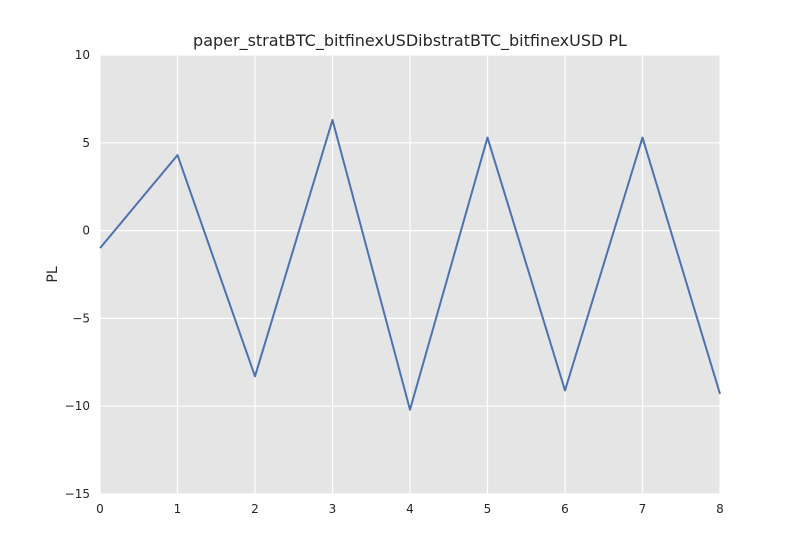 The image size is (800, 550). Describe the element at coordinates (255, 509) in the screenshot. I see `x-tick-label-2: 2` at that location.